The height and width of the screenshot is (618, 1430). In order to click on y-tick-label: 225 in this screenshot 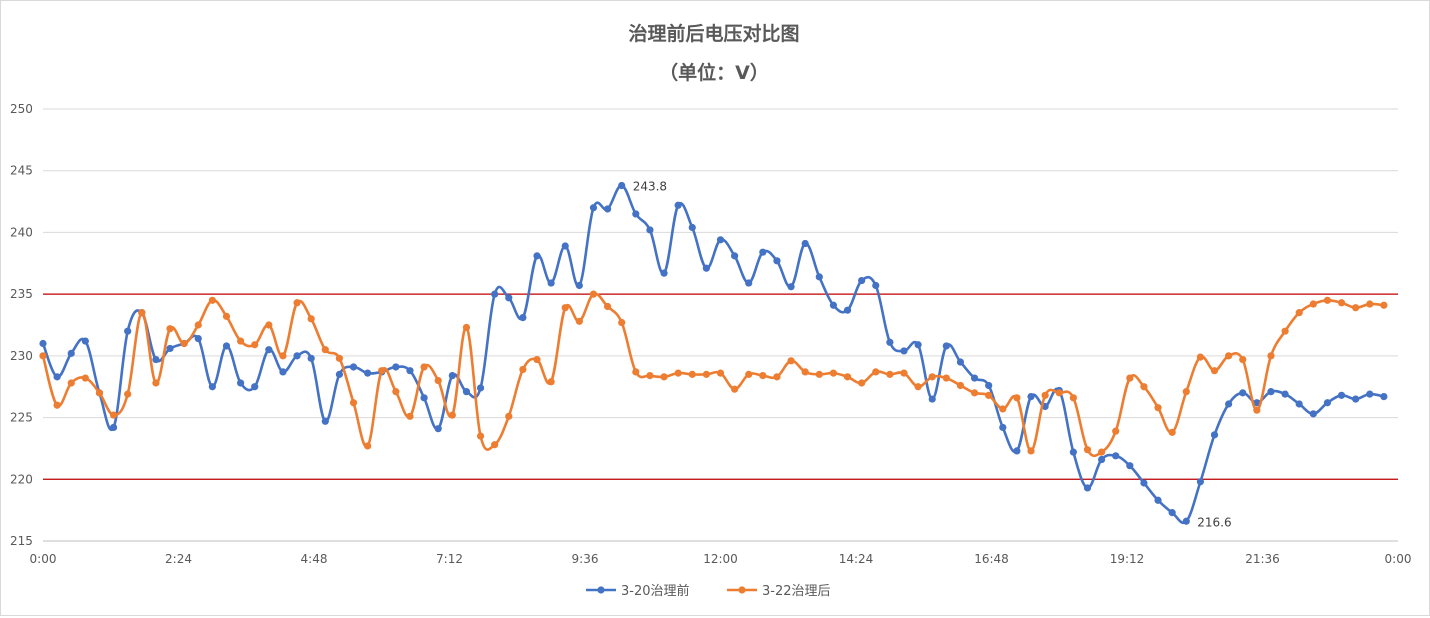, I will do `click(21, 418)`.